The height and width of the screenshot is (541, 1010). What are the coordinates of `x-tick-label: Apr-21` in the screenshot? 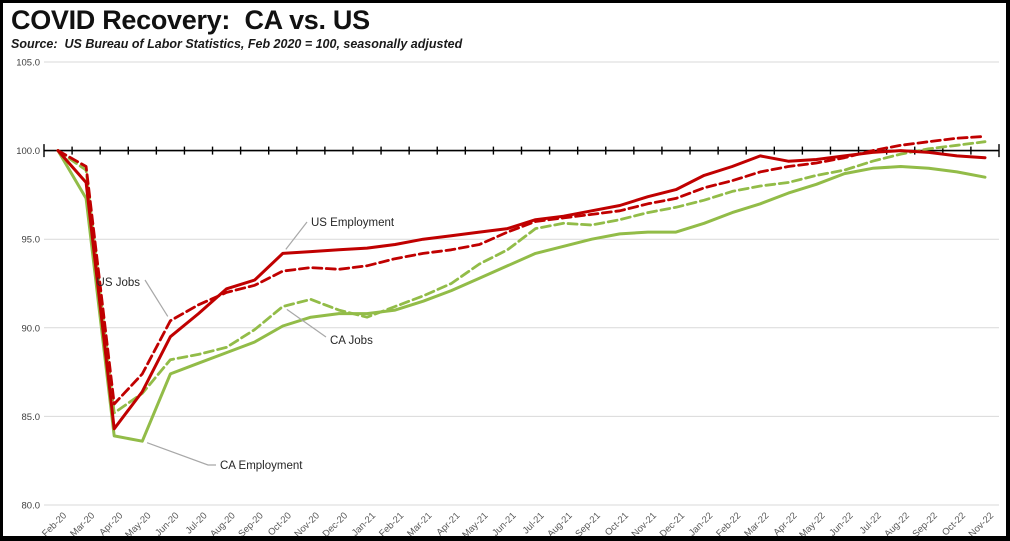 It's located at (448, 524).